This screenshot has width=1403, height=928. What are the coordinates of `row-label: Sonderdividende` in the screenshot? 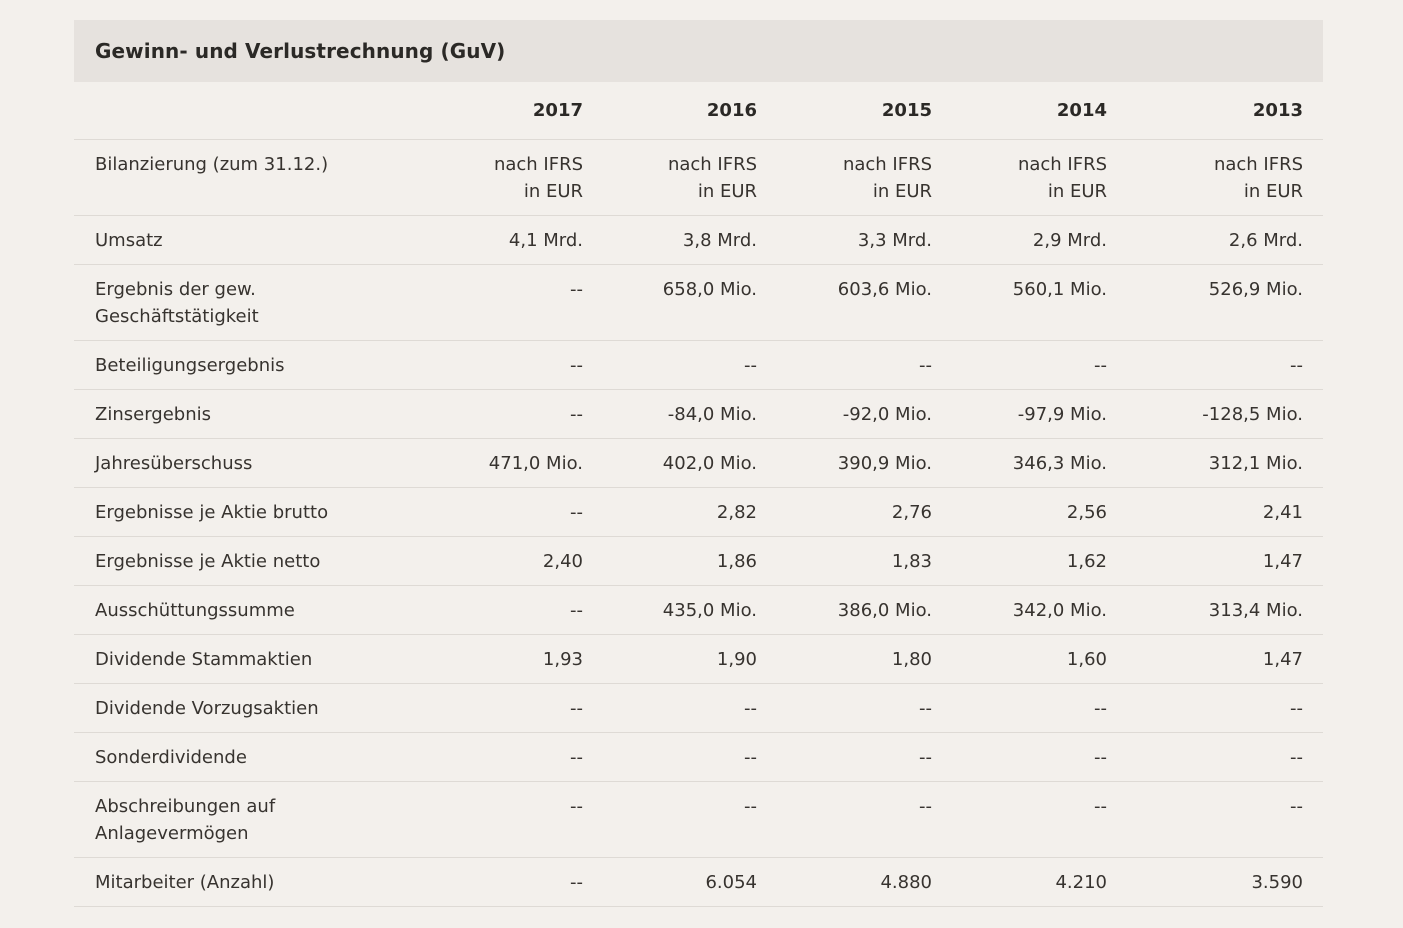 It's located at (251, 757).